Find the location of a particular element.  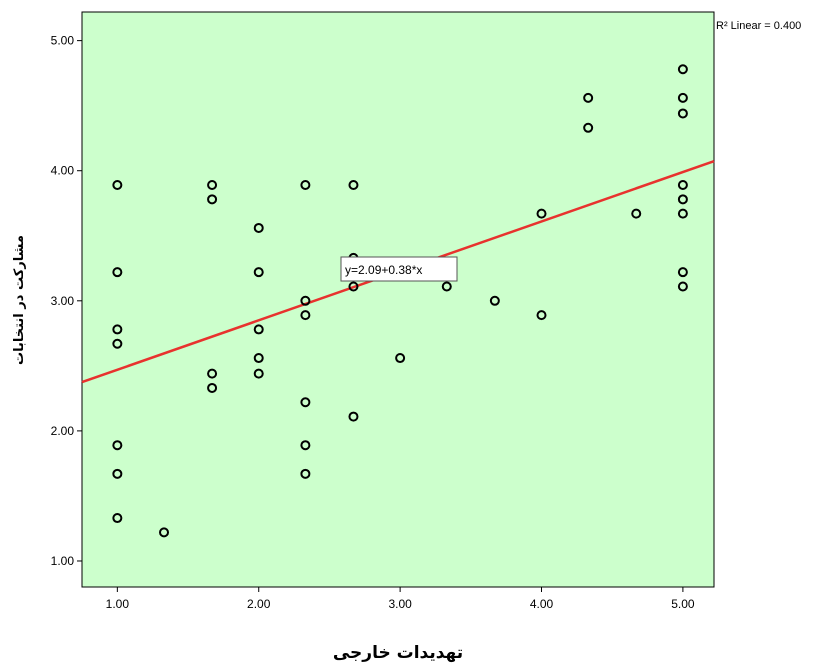

x-axis: 1.00 2.00 3.00 4.00 5.00 is located at coordinates (400, 599).